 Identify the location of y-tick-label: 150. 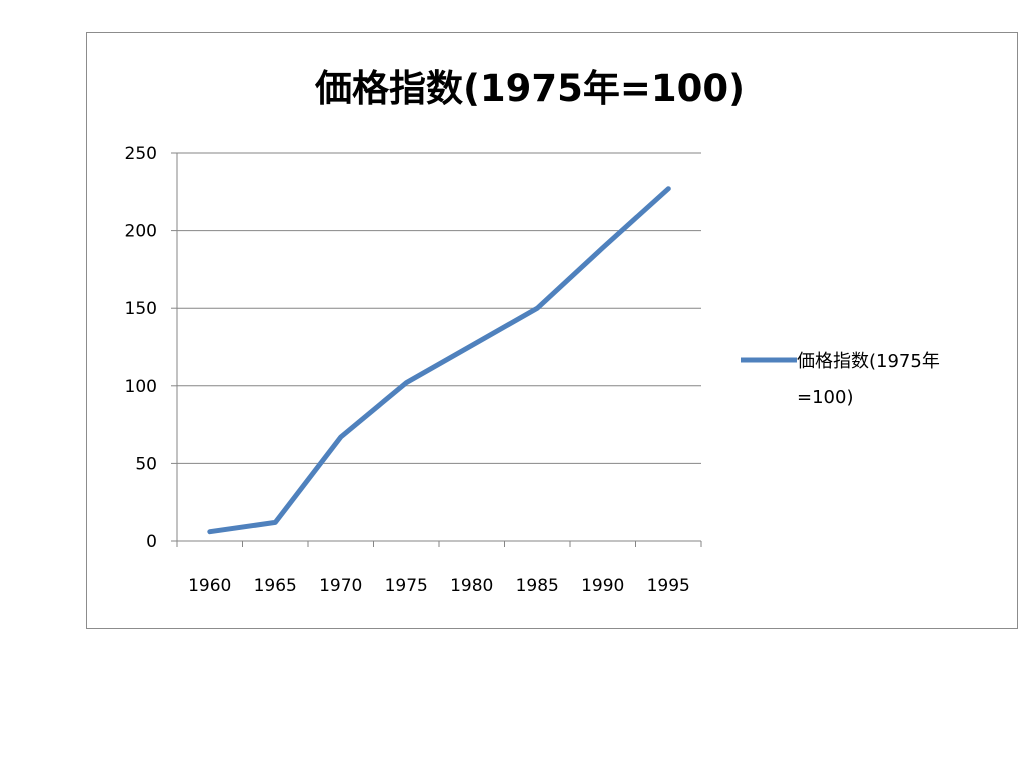
(141, 309).